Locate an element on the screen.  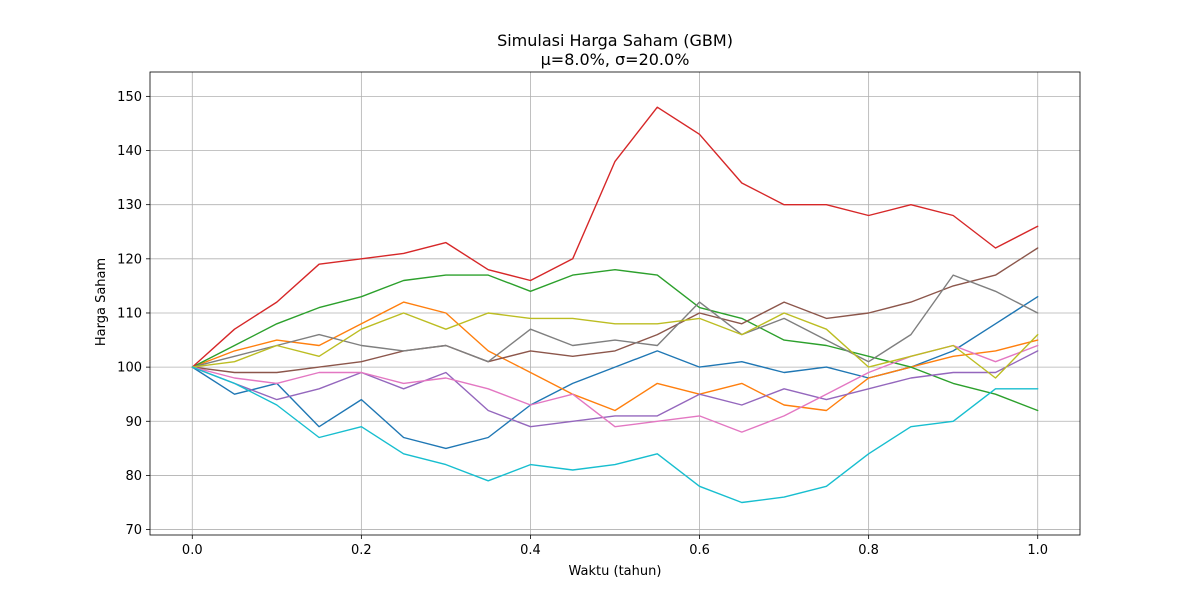
y-tick-label: 70 is located at coordinates (133, 530).